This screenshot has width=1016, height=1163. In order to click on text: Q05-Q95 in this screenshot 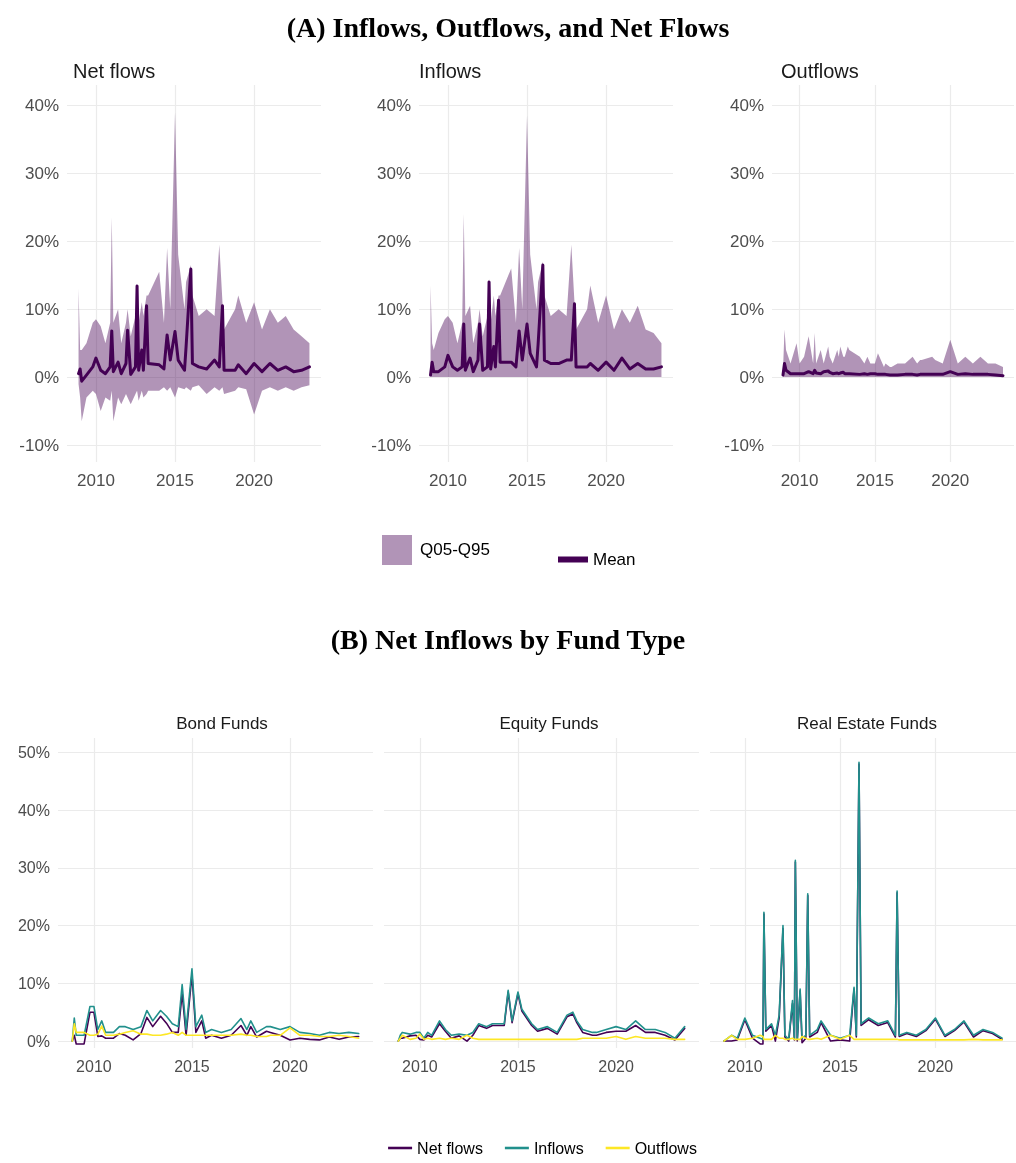, I will do `click(455, 550)`.